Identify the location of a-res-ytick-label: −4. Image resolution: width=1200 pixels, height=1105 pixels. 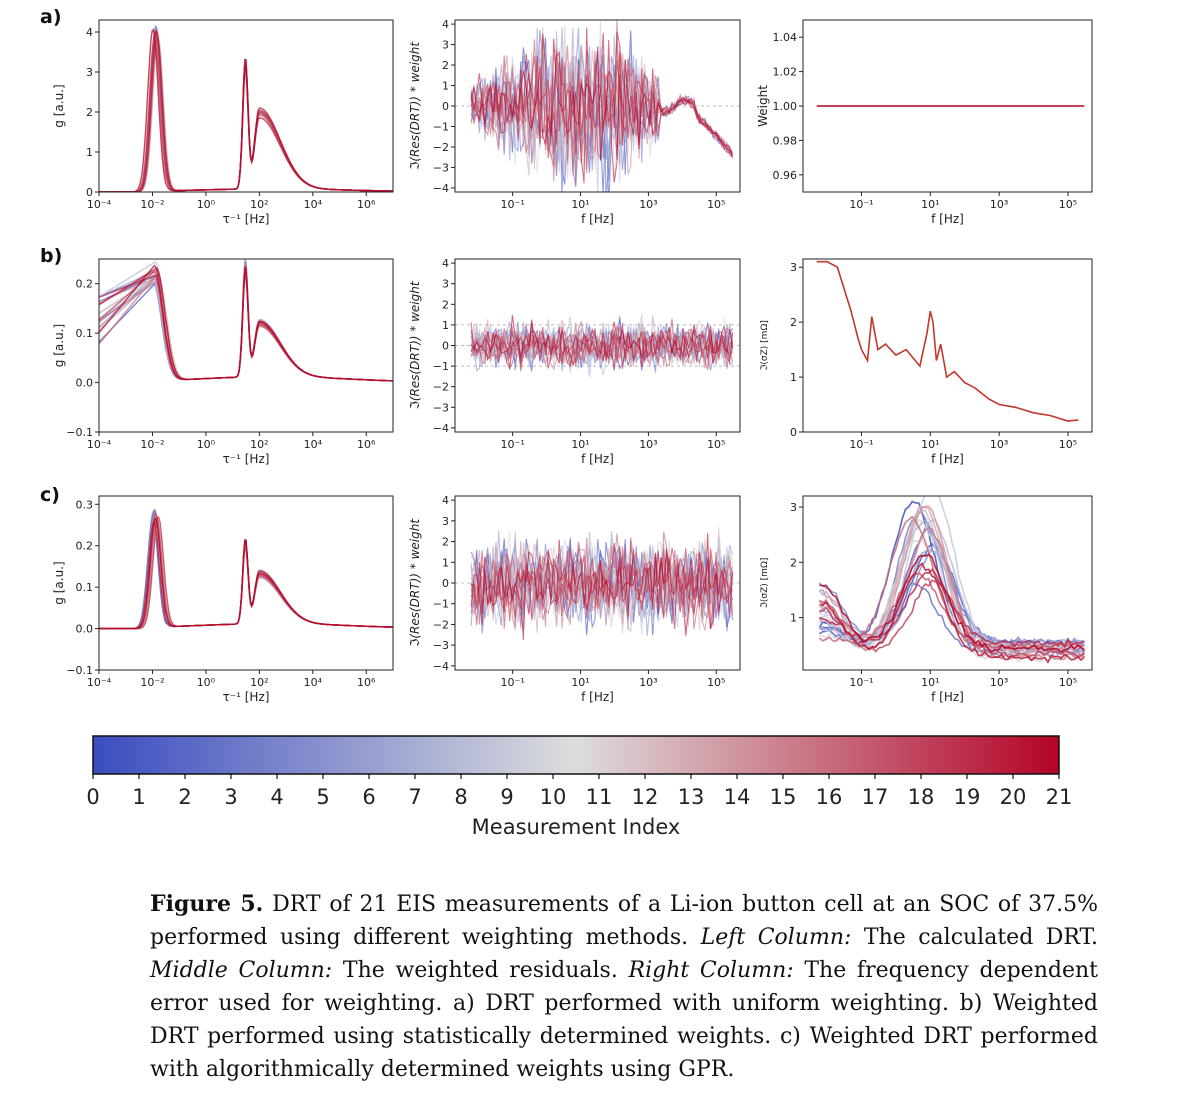
(441, 188).